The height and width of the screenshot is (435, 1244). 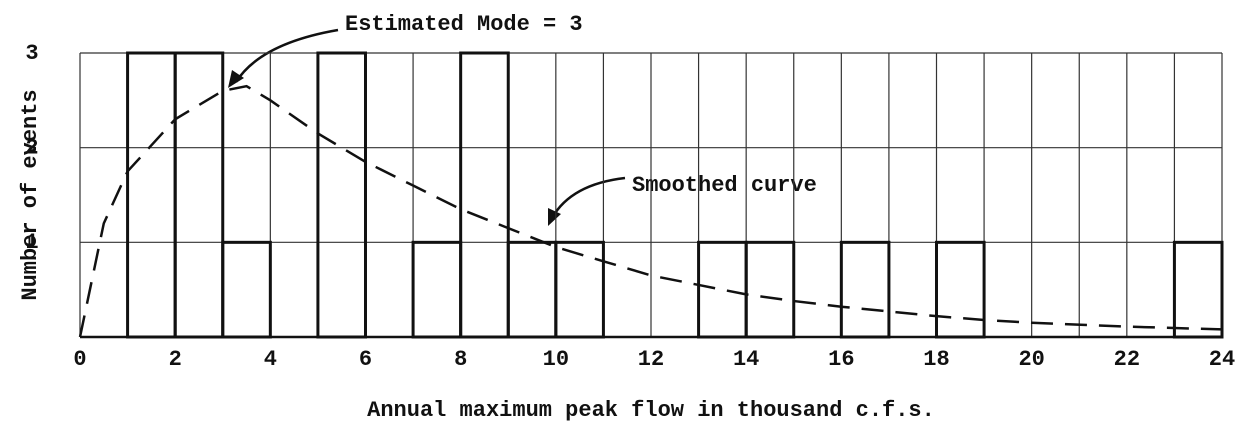 I want to click on x-tick-label: 4, so click(x=270, y=359).